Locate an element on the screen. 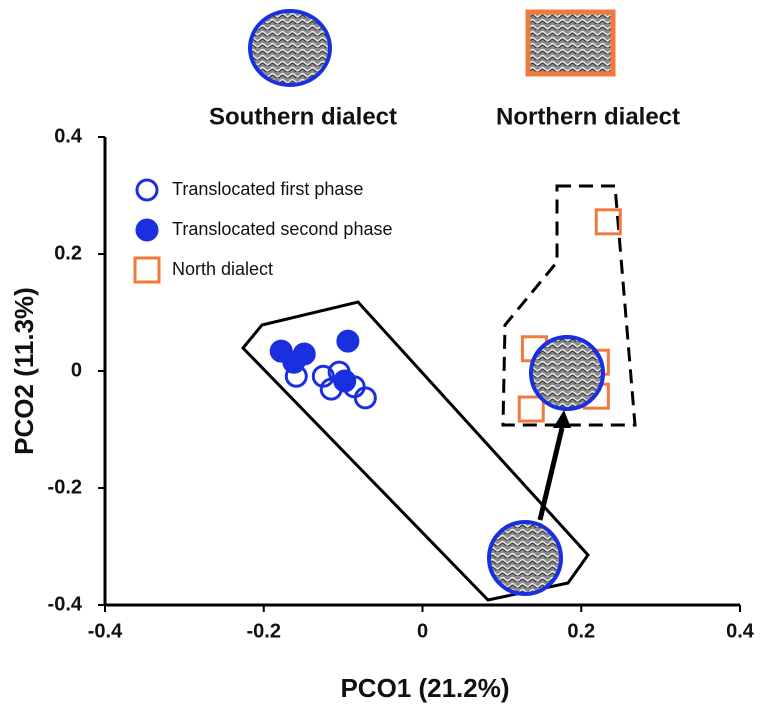 The height and width of the screenshot is (715, 768). legend-label: Translocated first phase is located at coordinates (267, 189).